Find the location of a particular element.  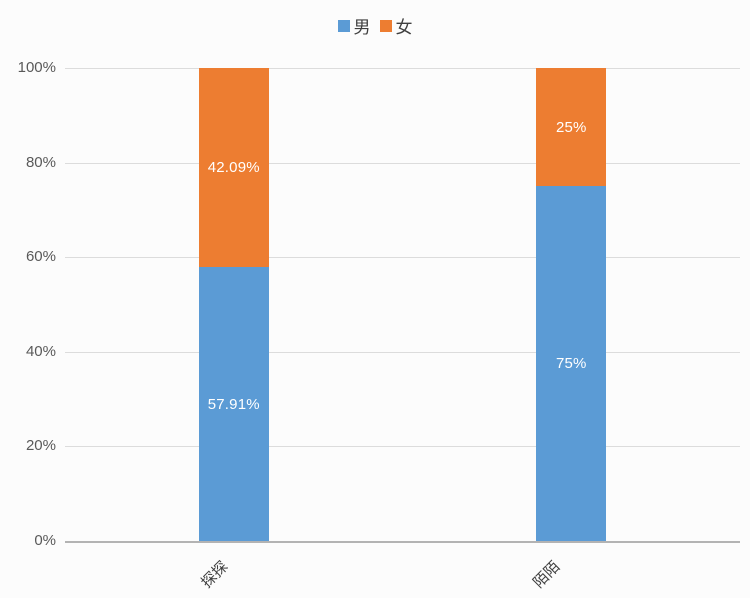

legend-item-male: 男 is located at coordinates (354, 25).